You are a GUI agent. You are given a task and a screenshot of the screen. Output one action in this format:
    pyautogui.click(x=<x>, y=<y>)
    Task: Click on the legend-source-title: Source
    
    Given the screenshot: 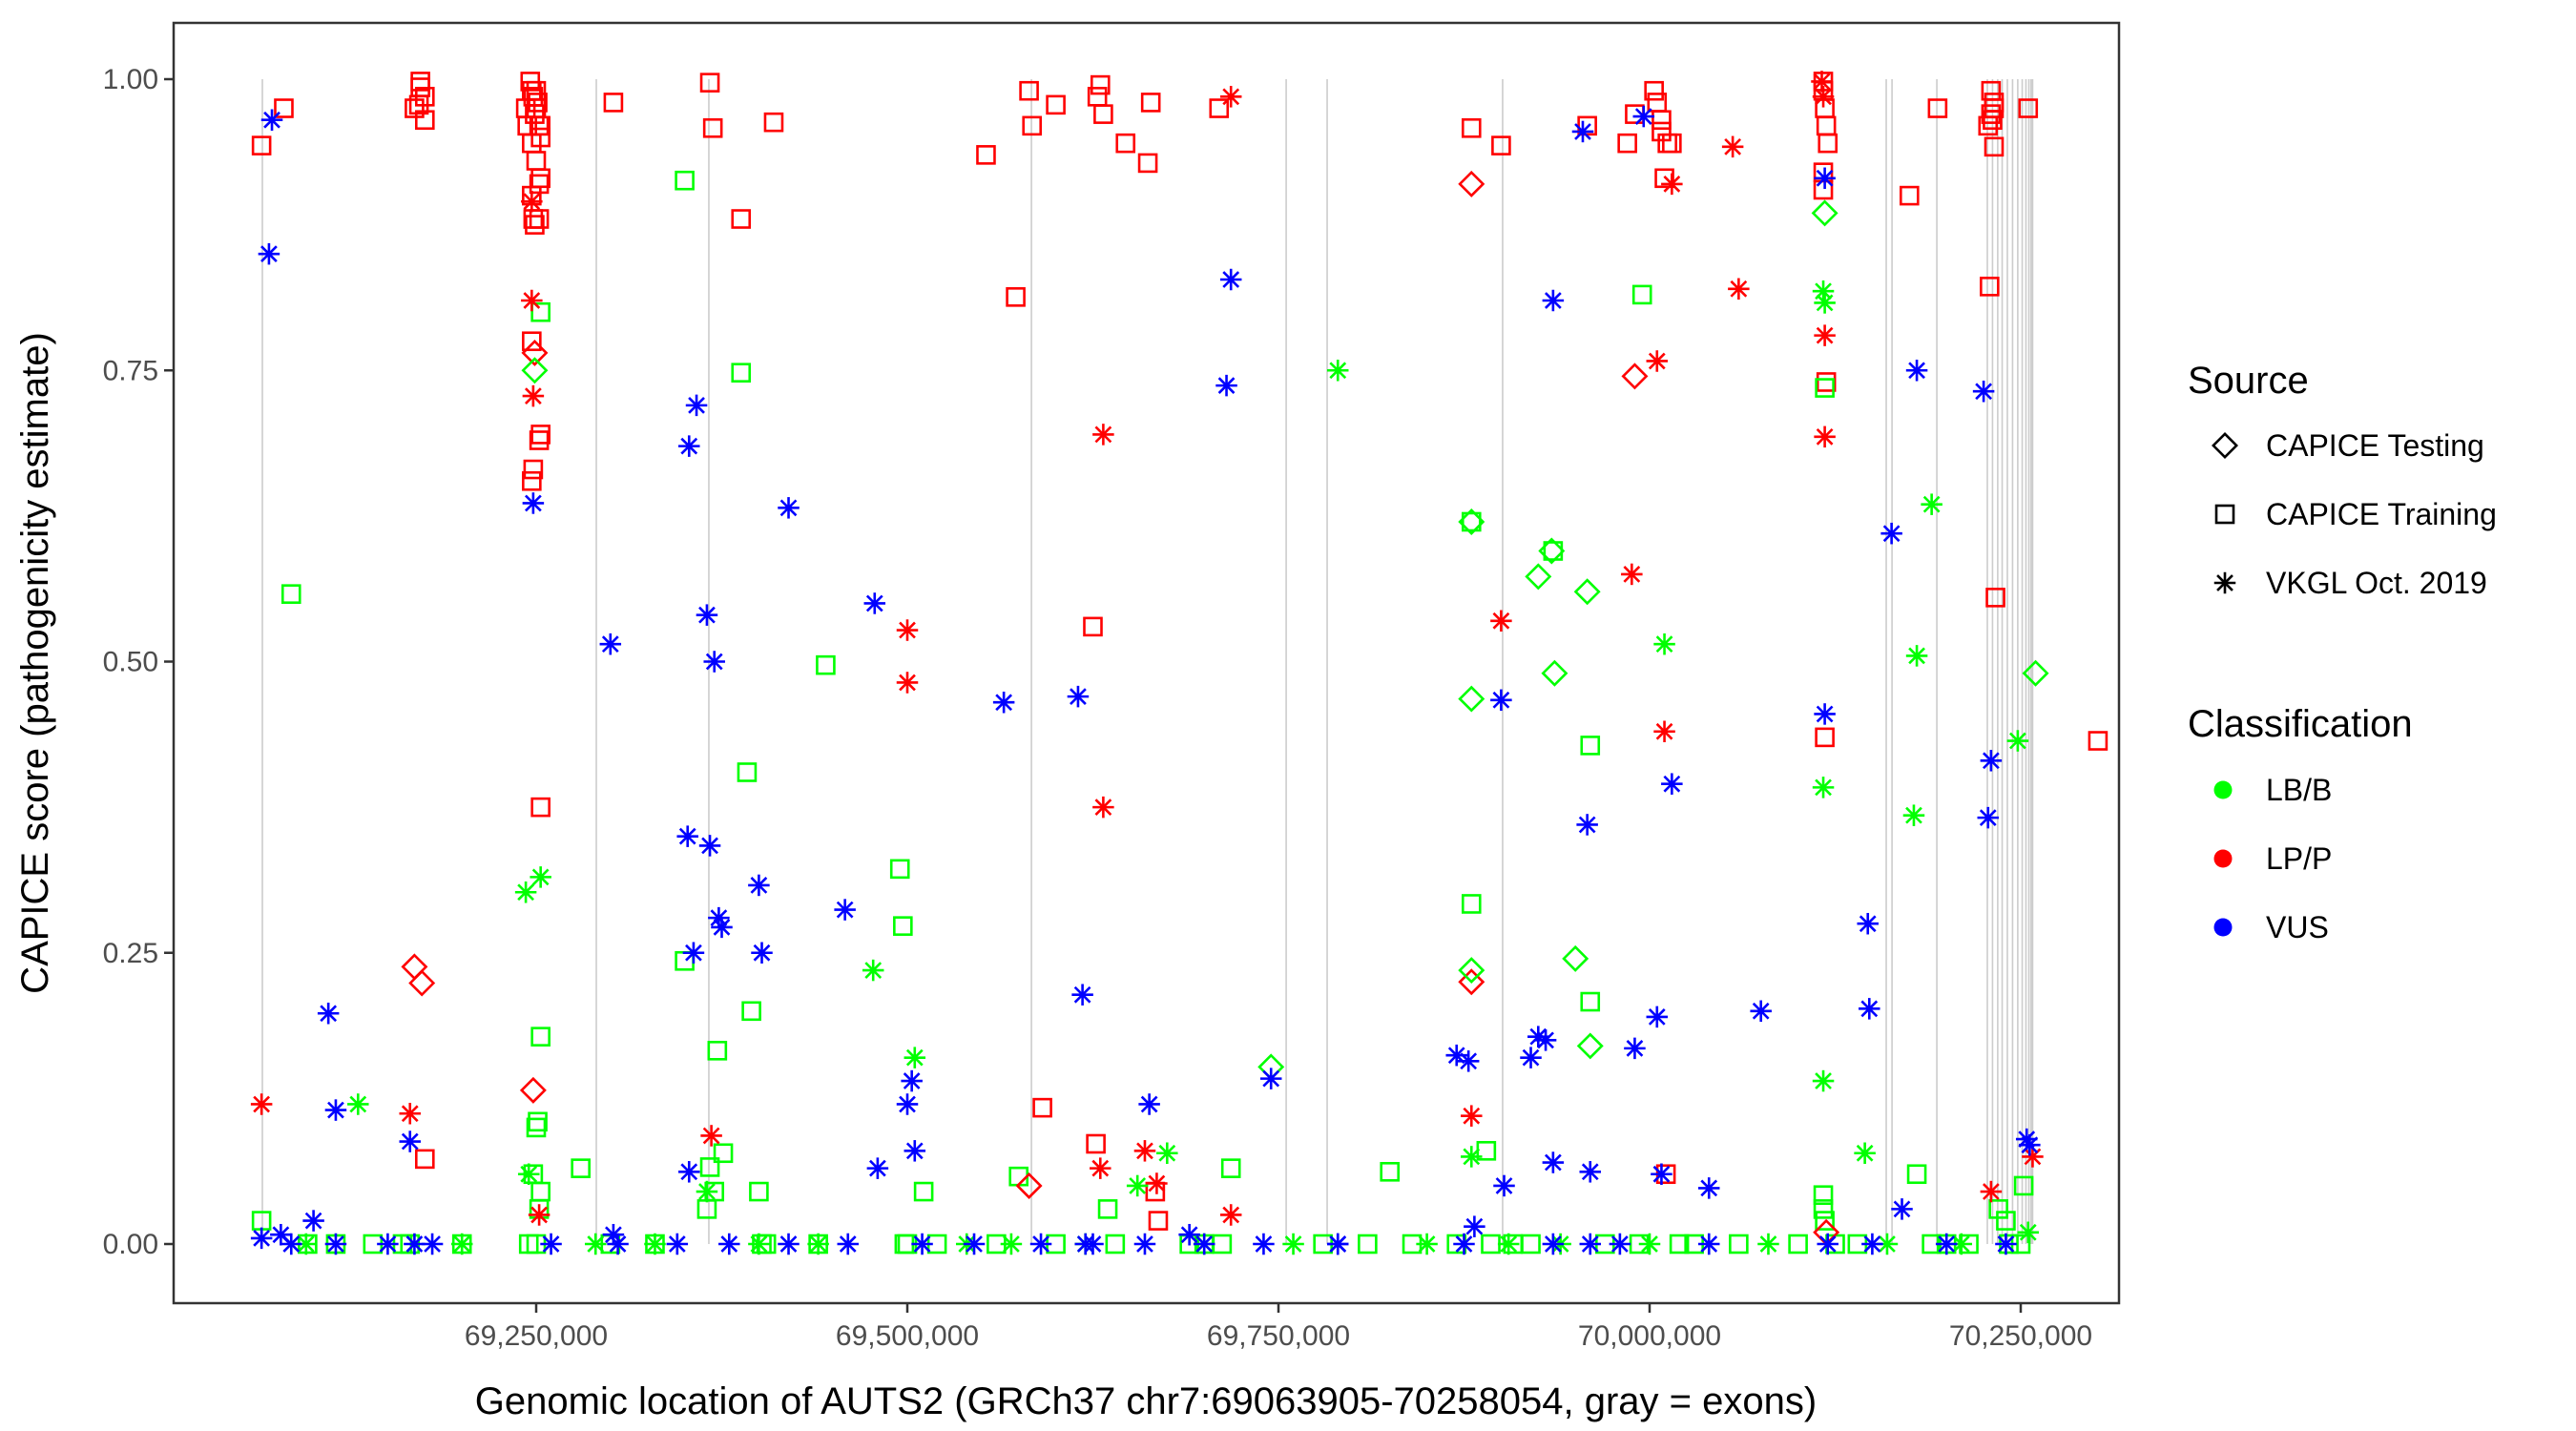 What is the action you would take?
    pyautogui.click(x=2248, y=381)
    